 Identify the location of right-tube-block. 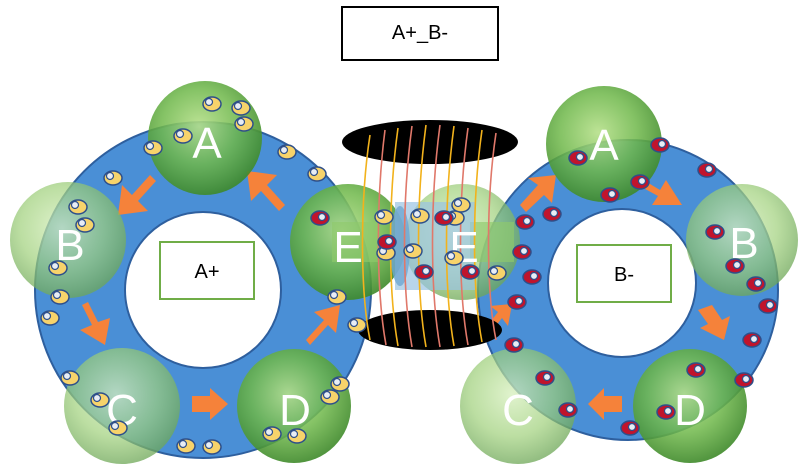
(492, 242).